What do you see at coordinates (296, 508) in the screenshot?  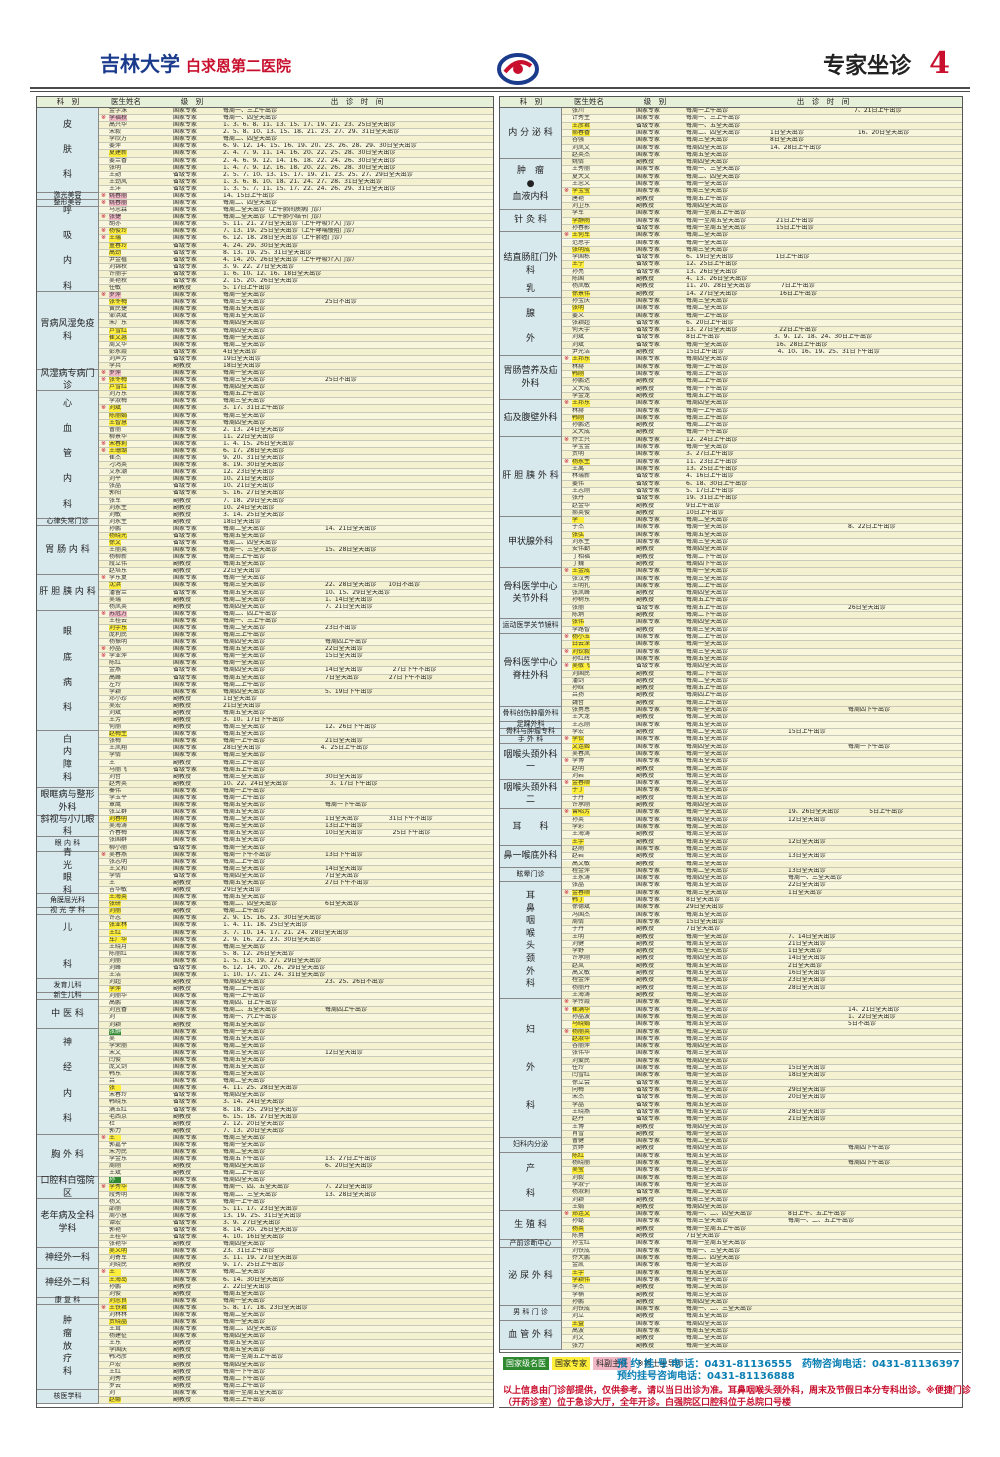 I see `table-row: 刘永生 副教授 10、24日全天出诊` at bounding box center [296, 508].